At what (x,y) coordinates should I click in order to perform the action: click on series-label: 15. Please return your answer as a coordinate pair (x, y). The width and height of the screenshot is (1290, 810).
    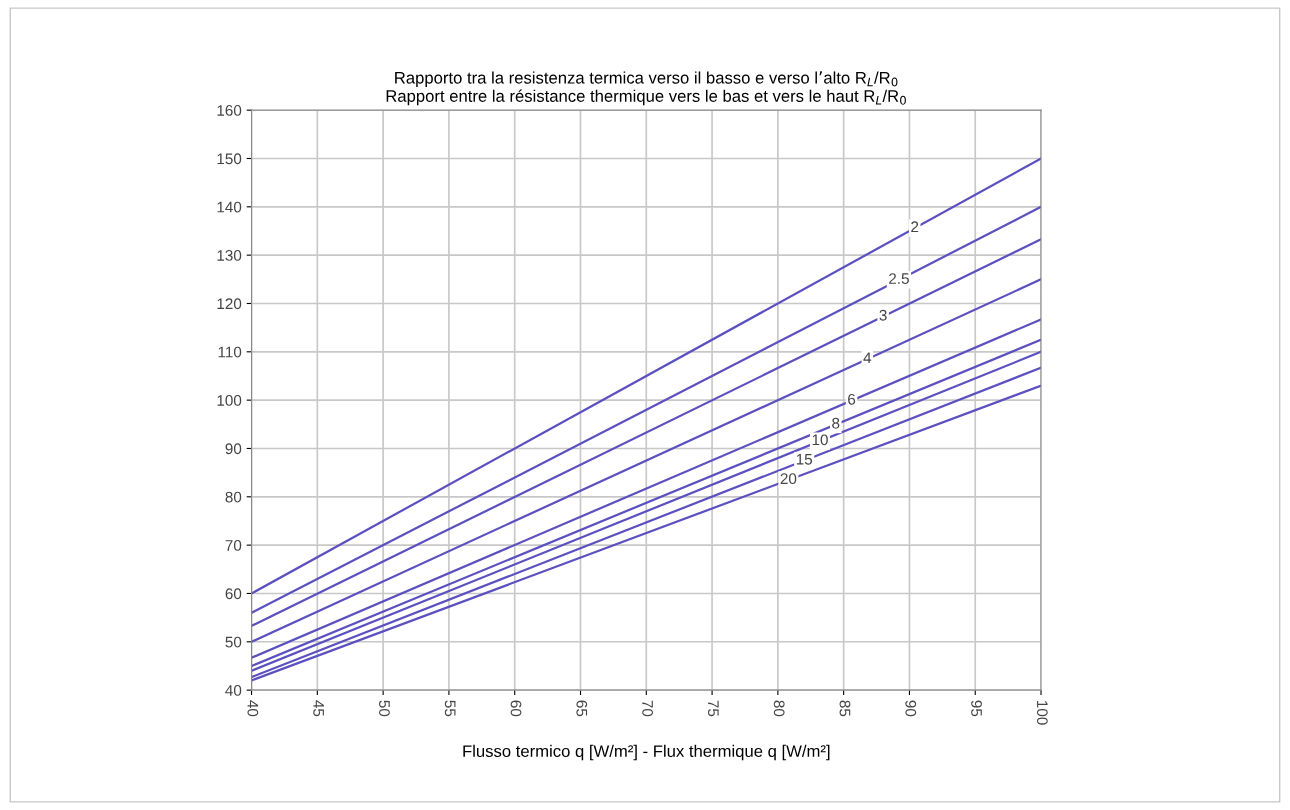
    Looking at the image, I should click on (804, 459).